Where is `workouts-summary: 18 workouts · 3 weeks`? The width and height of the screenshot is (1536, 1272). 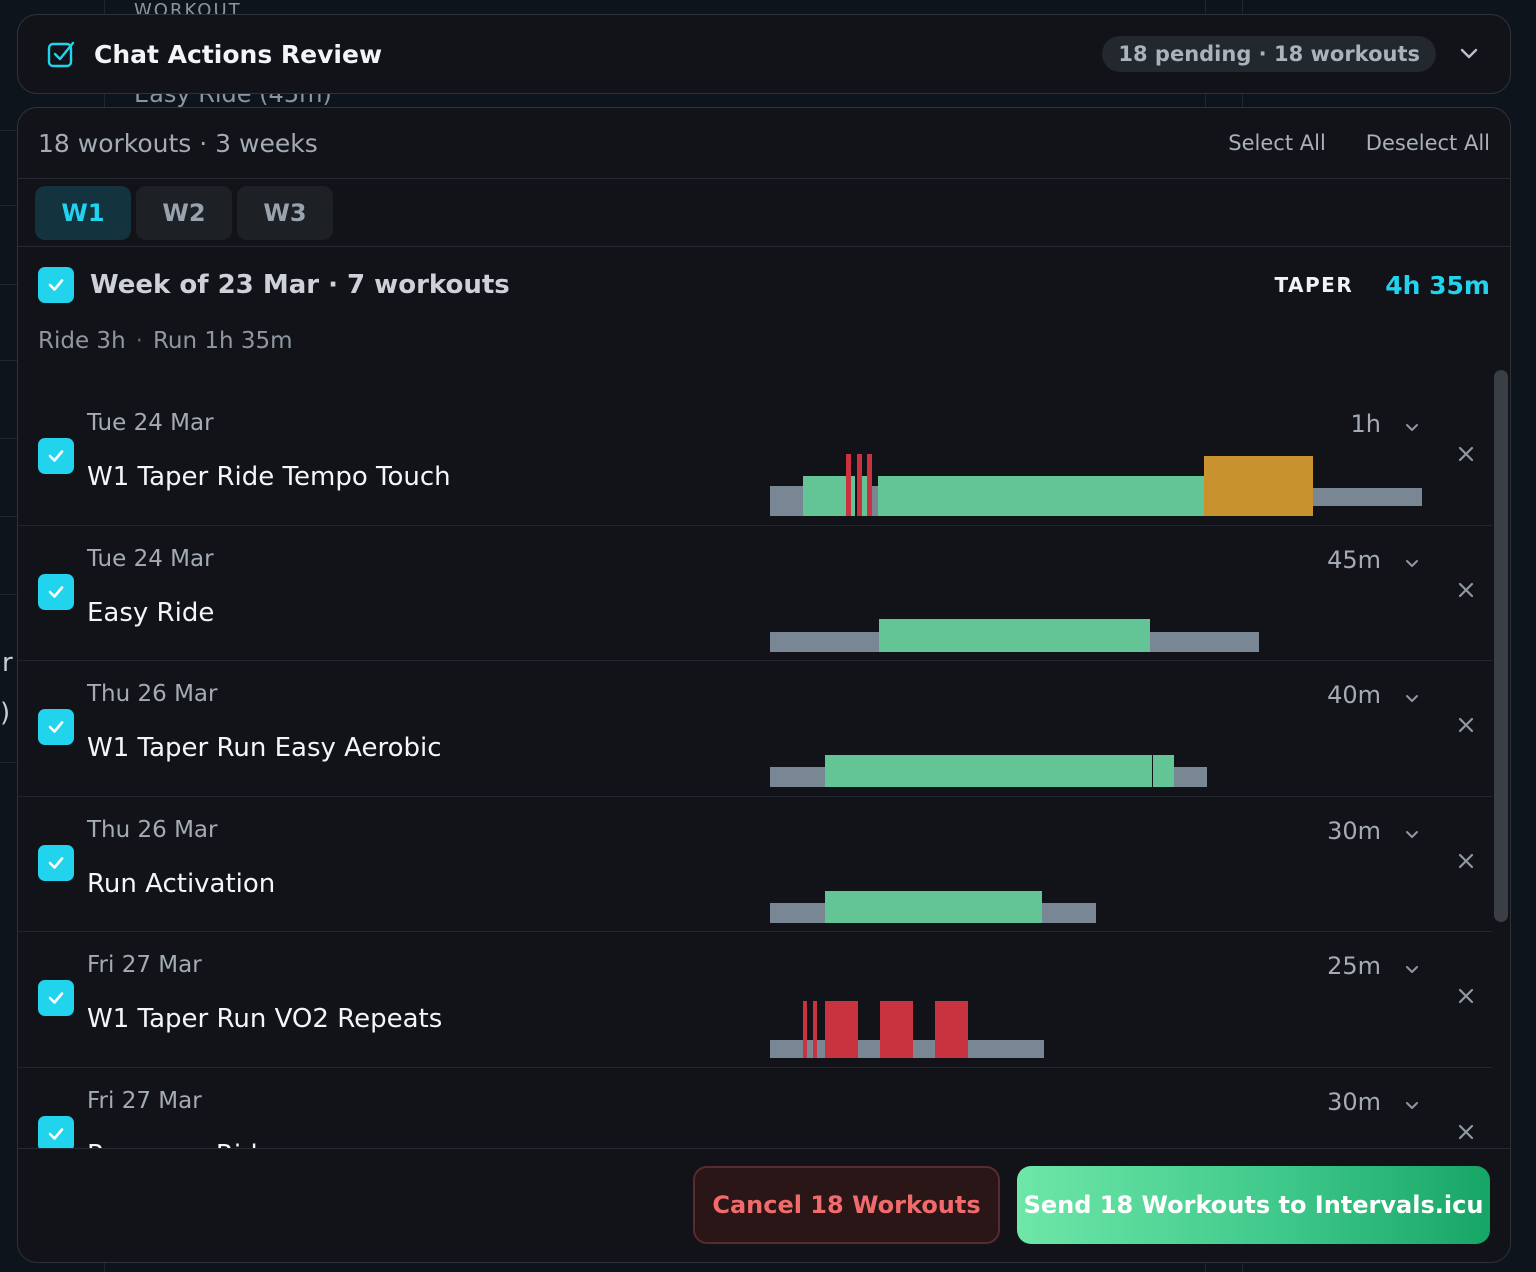 workouts-summary: 18 workouts · 3 weeks is located at coordinates (178, 143).